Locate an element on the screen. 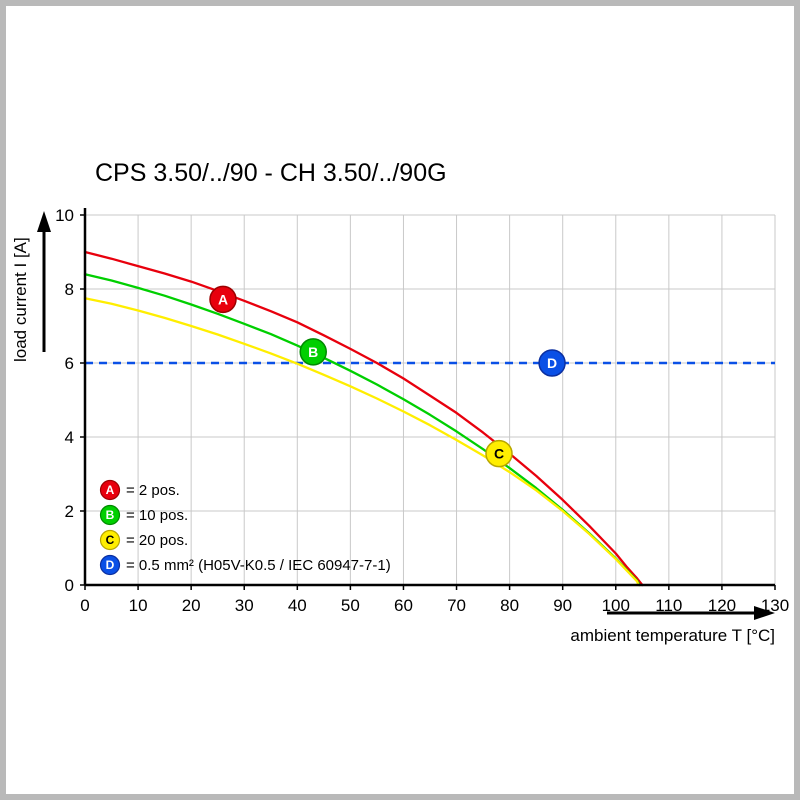  y-tick-label: 2 is located at coordinates (69, 511).